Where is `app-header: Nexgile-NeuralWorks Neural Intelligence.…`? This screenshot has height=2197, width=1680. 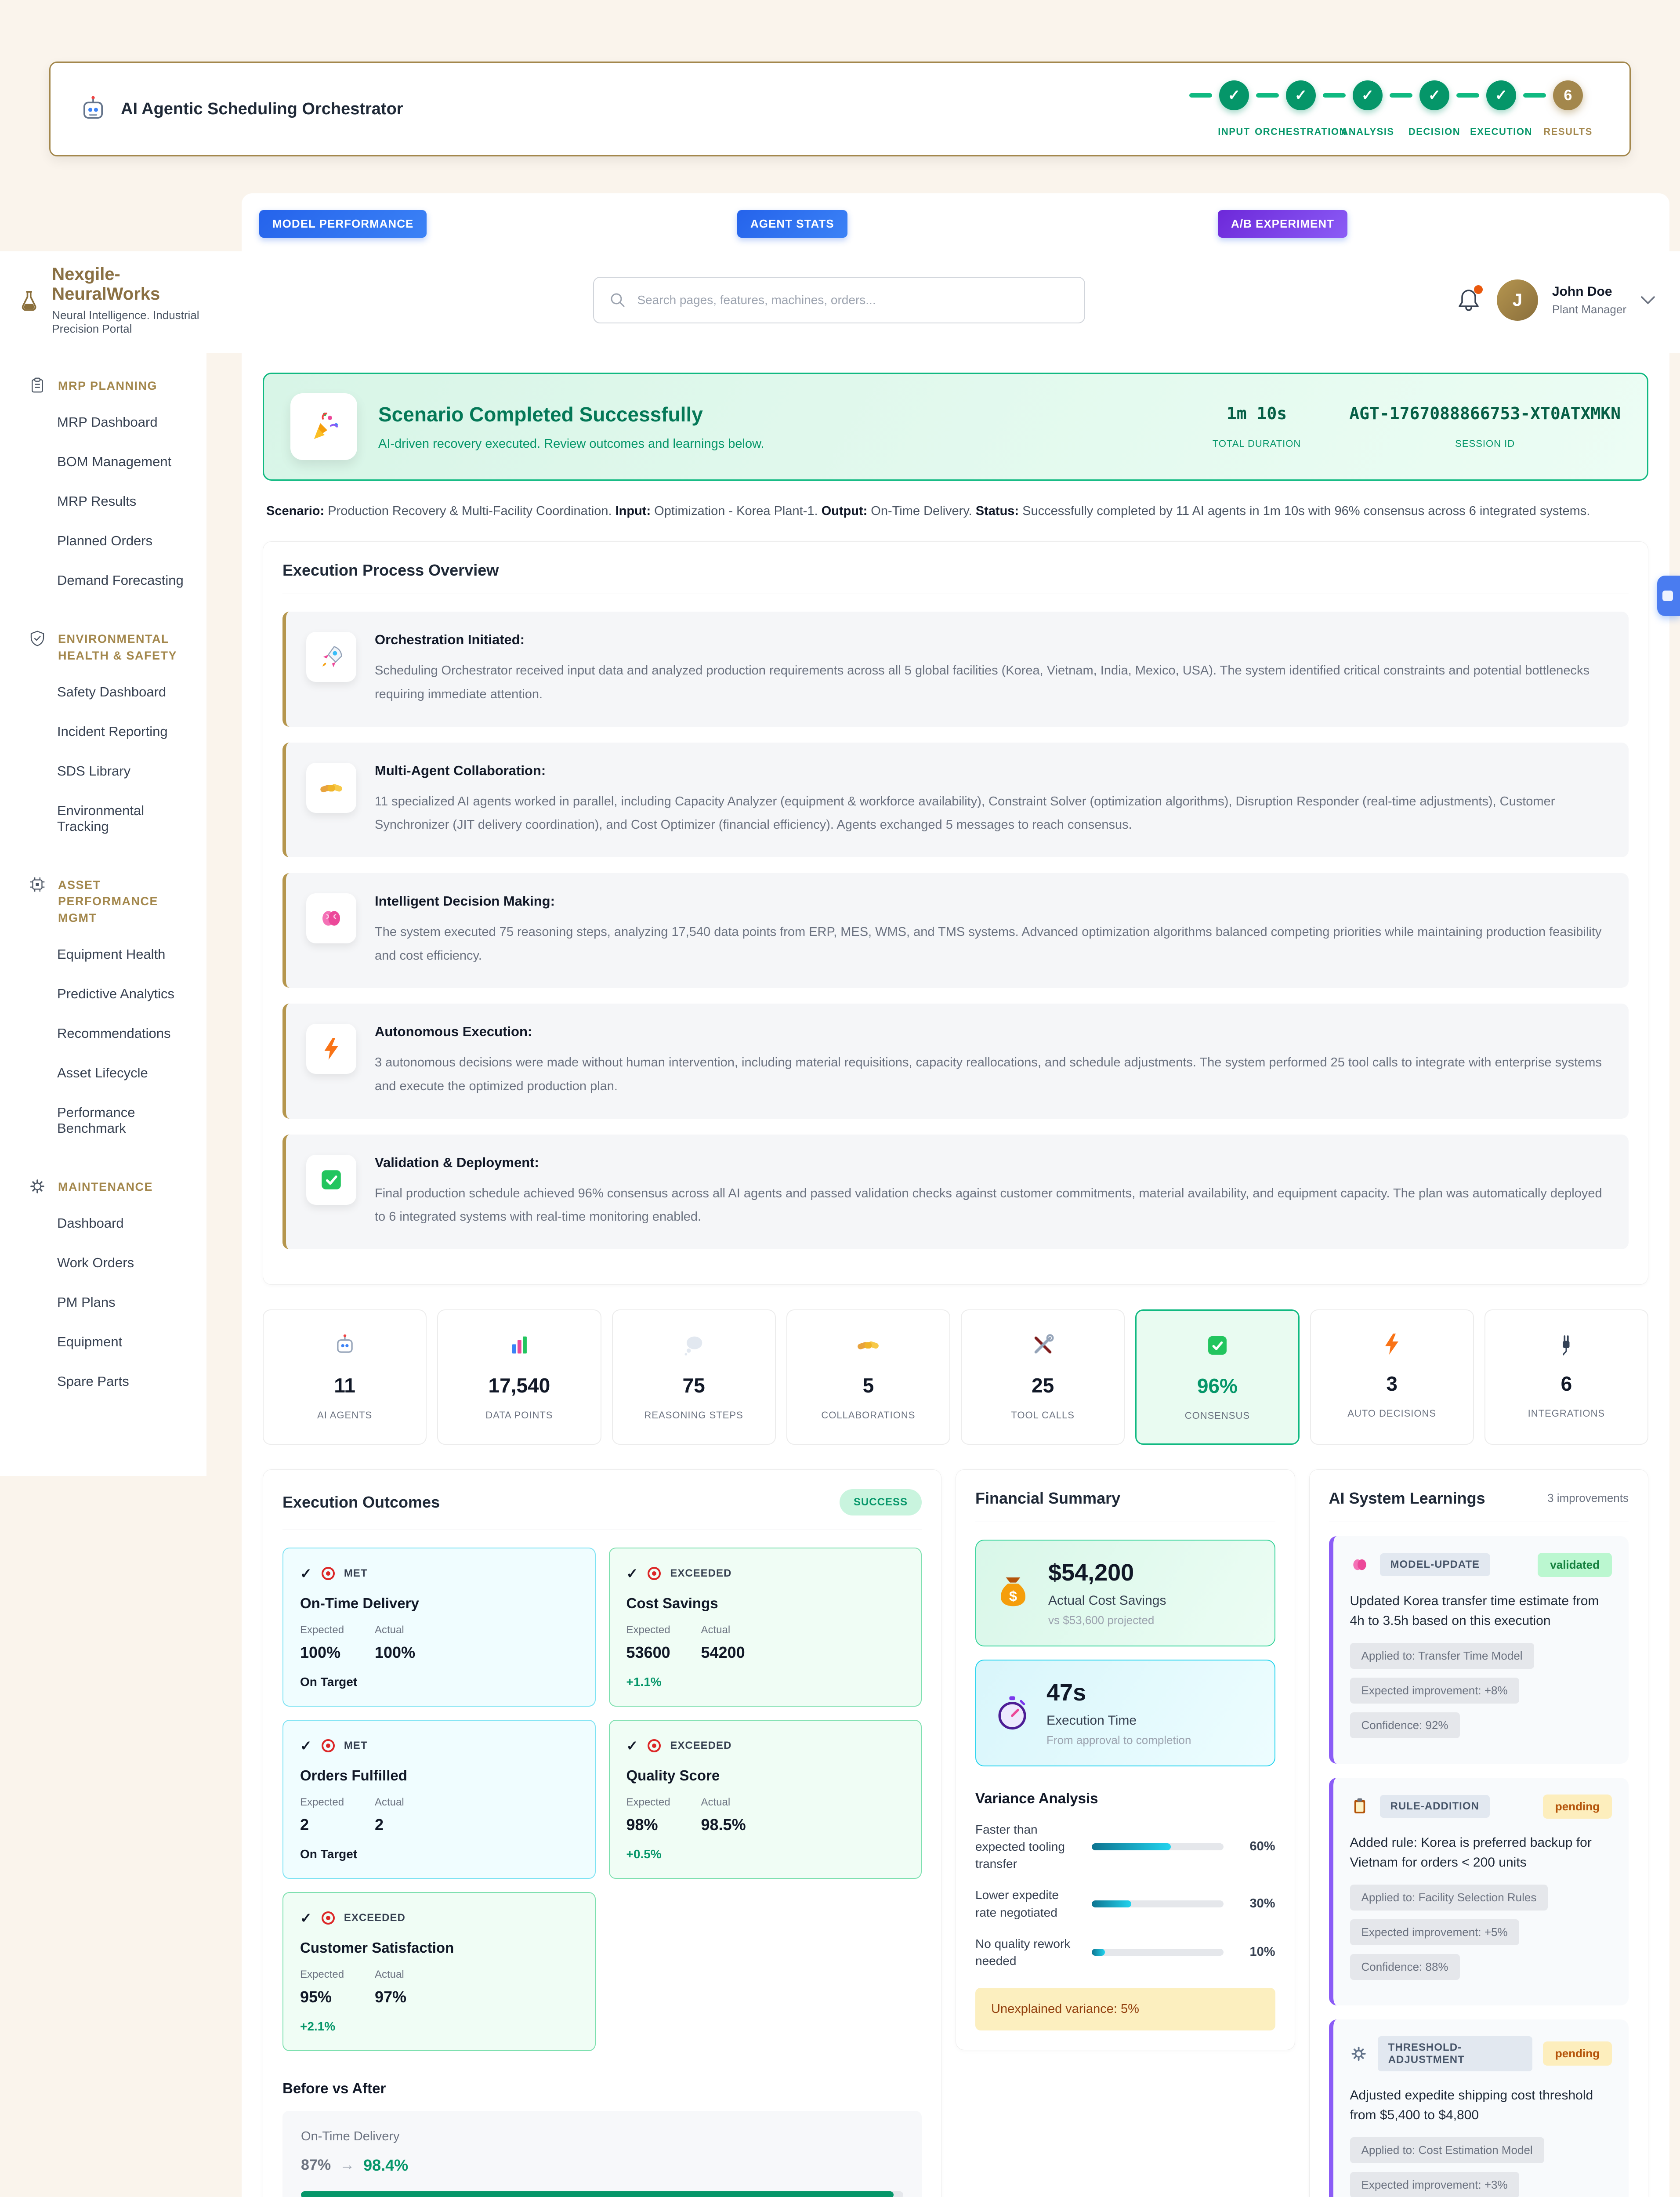
app-header: Nexgile-NeuralWorks Neural Intelligence.… is located at coordinates (840, 302).